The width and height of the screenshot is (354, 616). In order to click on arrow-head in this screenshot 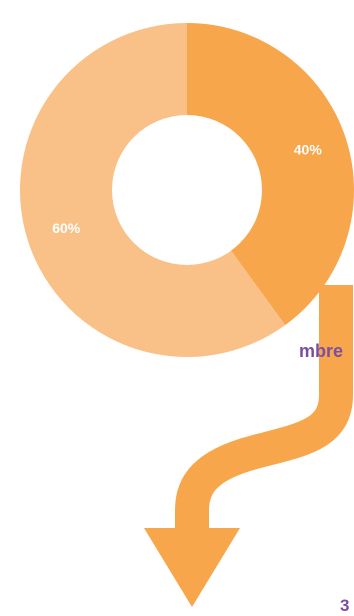, I will do `click(192, 567)`.